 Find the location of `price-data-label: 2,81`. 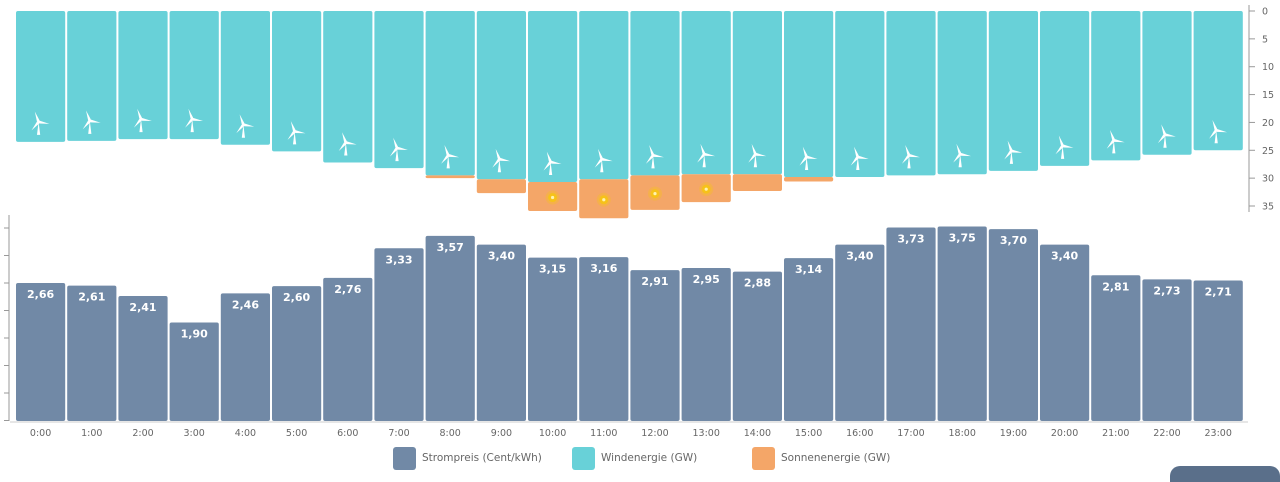

price-data-label: 2,81 is located at coordinates (1115, 286).